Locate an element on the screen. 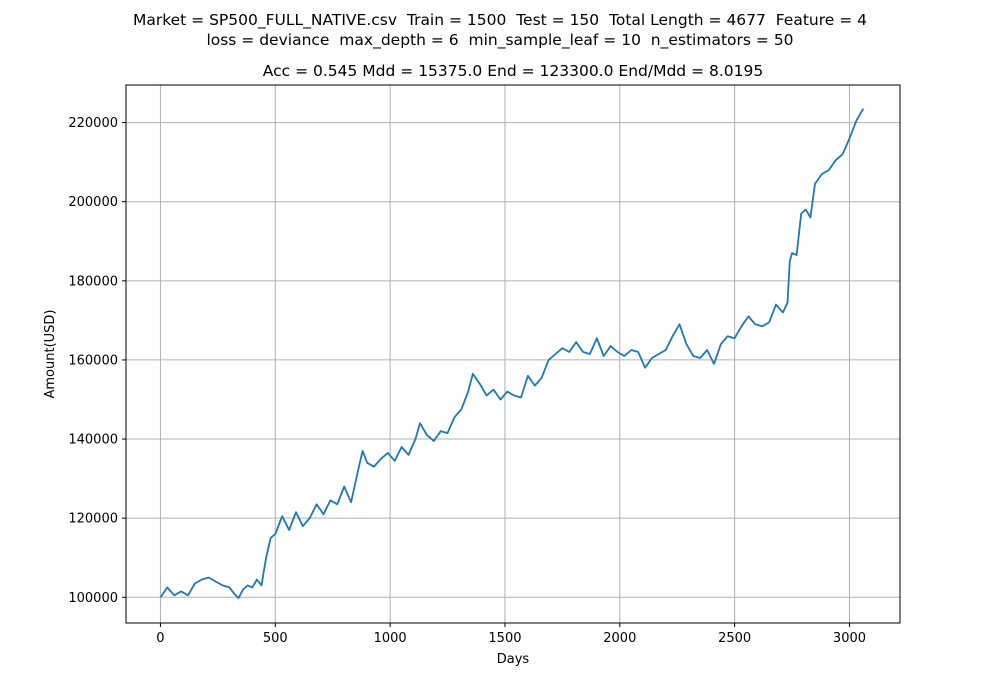 Image resolution: width=1000 pixels, height=700 pixels. y-axis-label: Amount(USD) is located at coordinates (50, 353).